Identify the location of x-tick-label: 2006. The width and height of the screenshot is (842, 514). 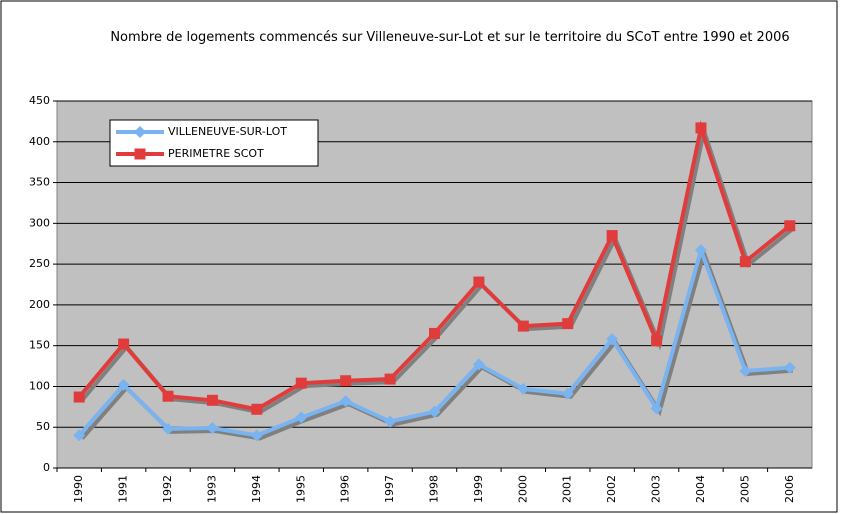
(789, 489).